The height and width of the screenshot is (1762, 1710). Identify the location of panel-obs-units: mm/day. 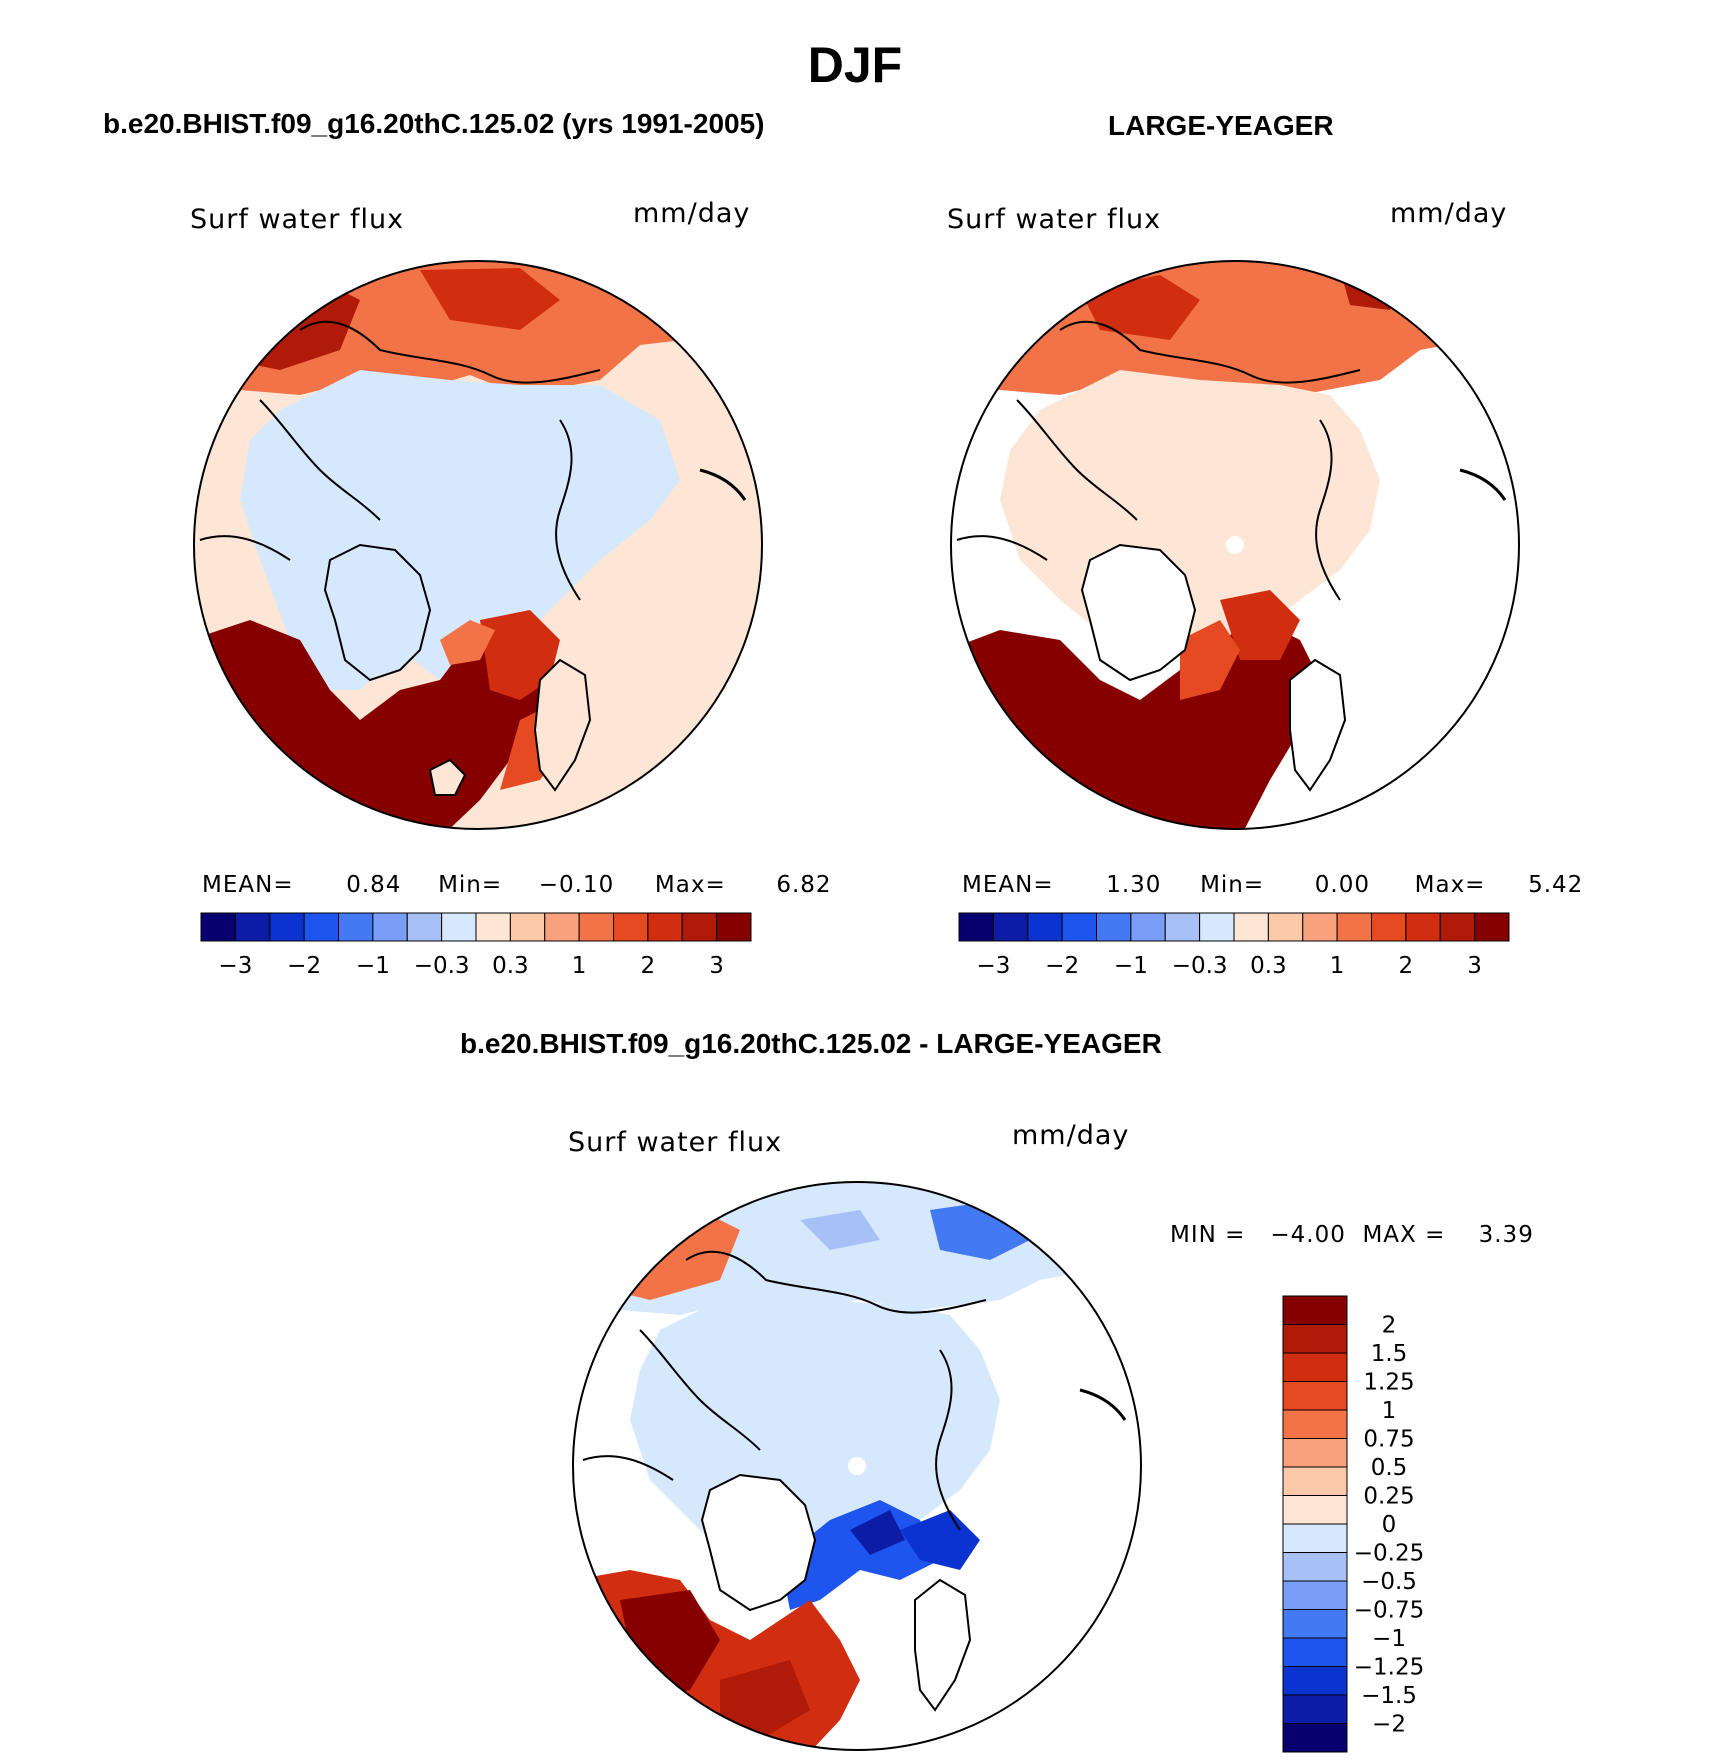
(1449, 213).